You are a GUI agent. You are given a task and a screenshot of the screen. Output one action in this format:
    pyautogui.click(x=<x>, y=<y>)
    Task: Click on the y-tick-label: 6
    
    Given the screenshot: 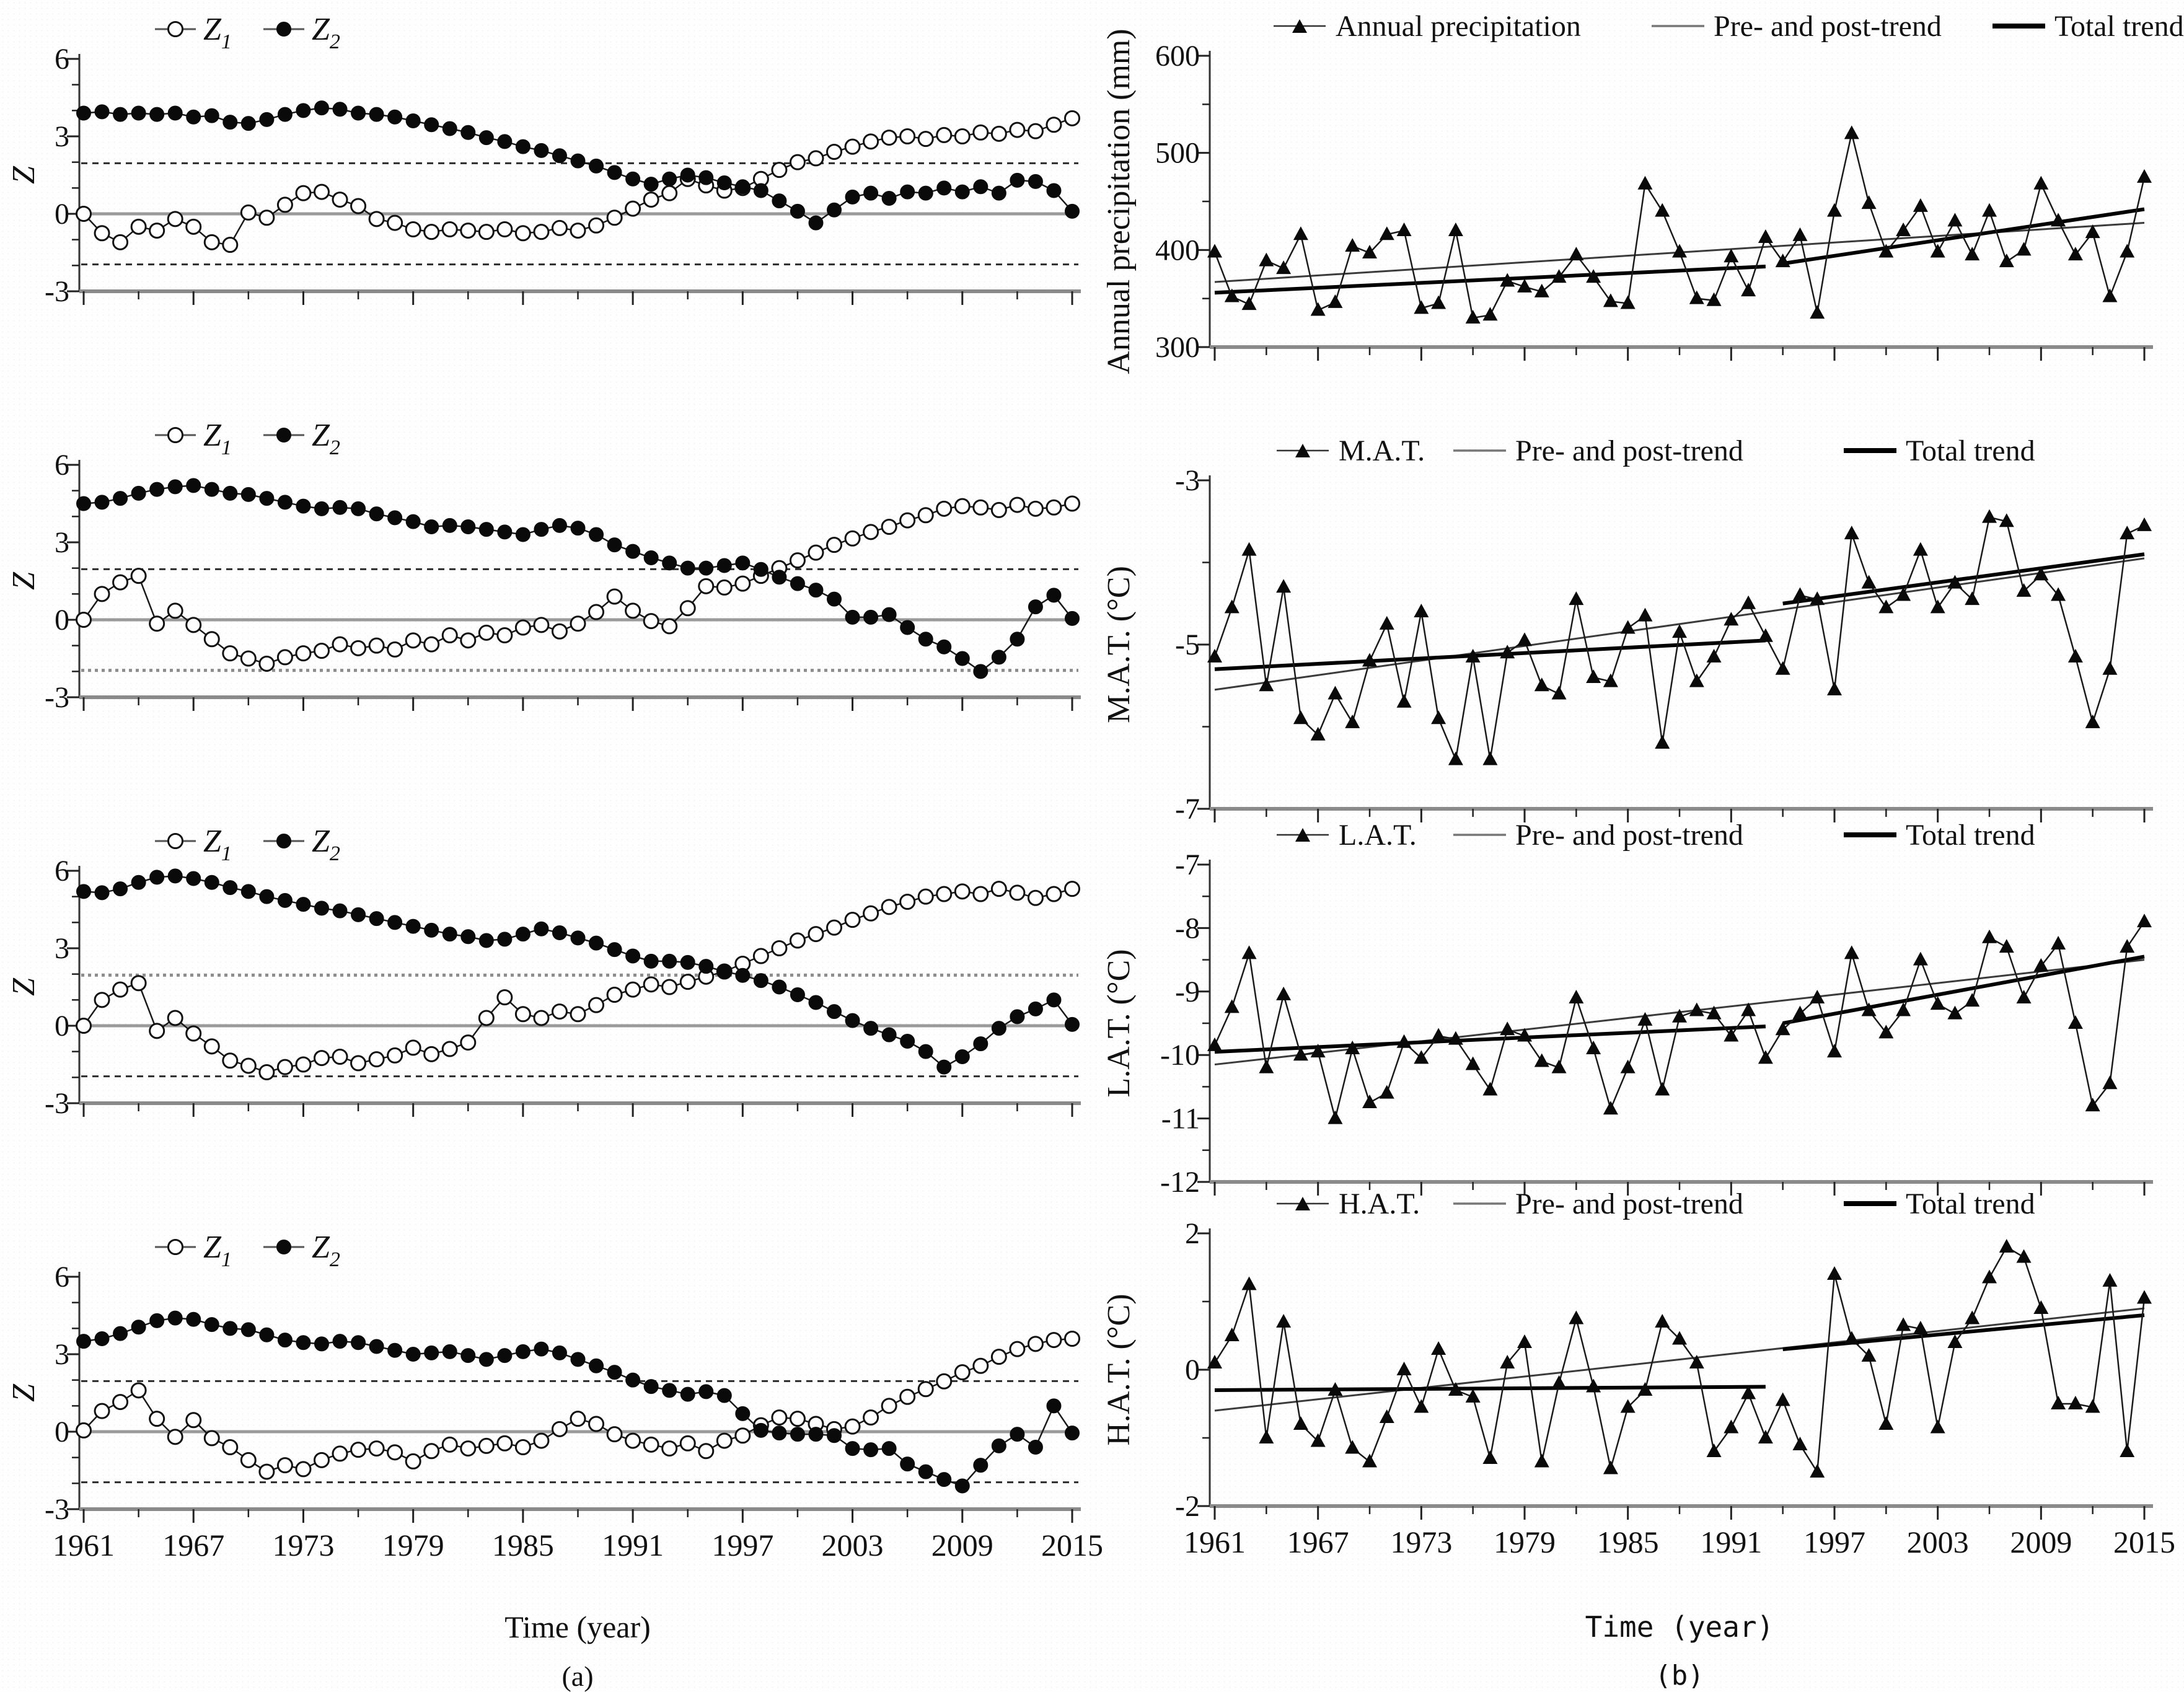 What is the action you would take?
    pyautogui.click(x=62, y=60)
    